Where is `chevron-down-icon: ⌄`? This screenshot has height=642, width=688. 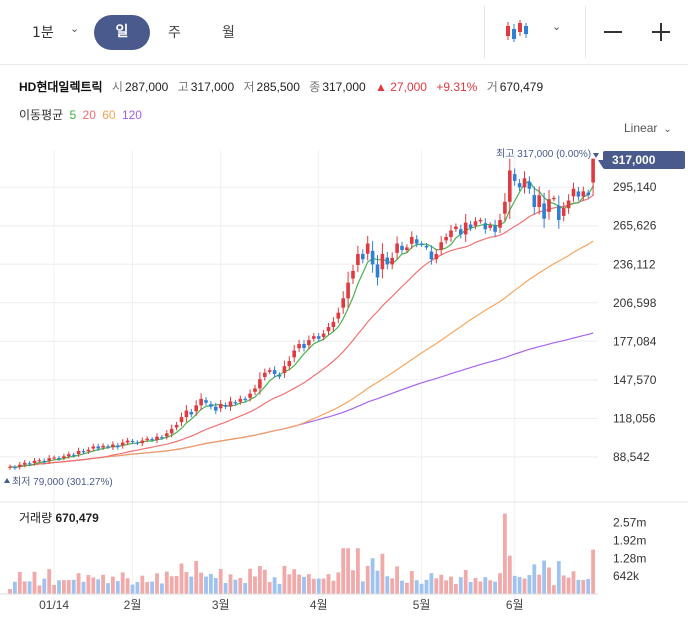 chevron-down-icon: ⌄ is located at coordinates (75, 28).